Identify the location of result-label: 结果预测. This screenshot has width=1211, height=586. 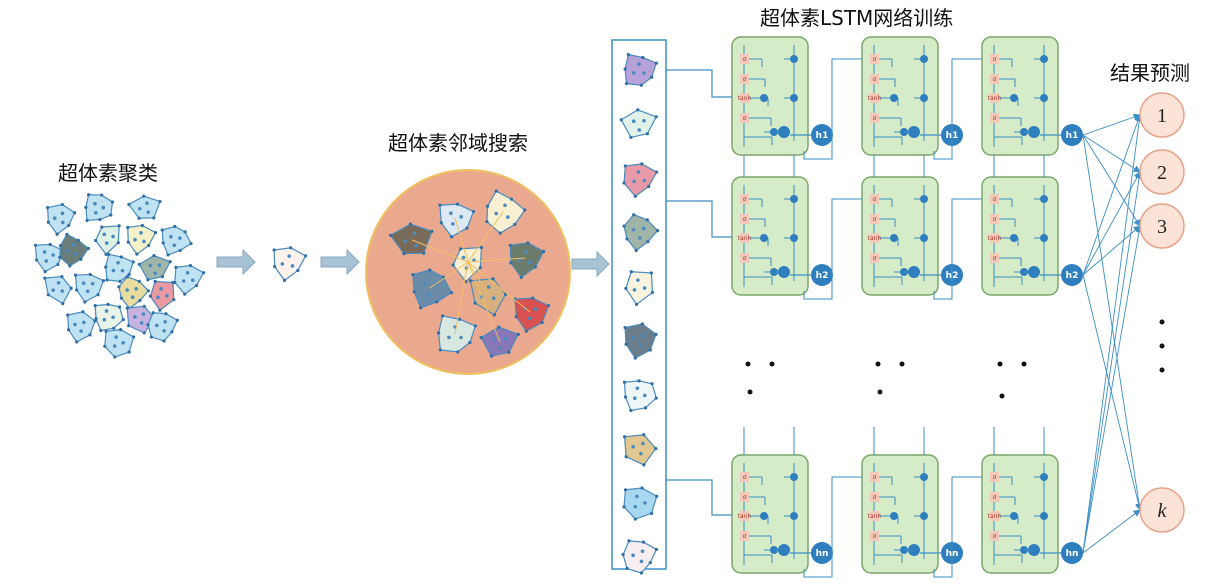
(1150, 73).